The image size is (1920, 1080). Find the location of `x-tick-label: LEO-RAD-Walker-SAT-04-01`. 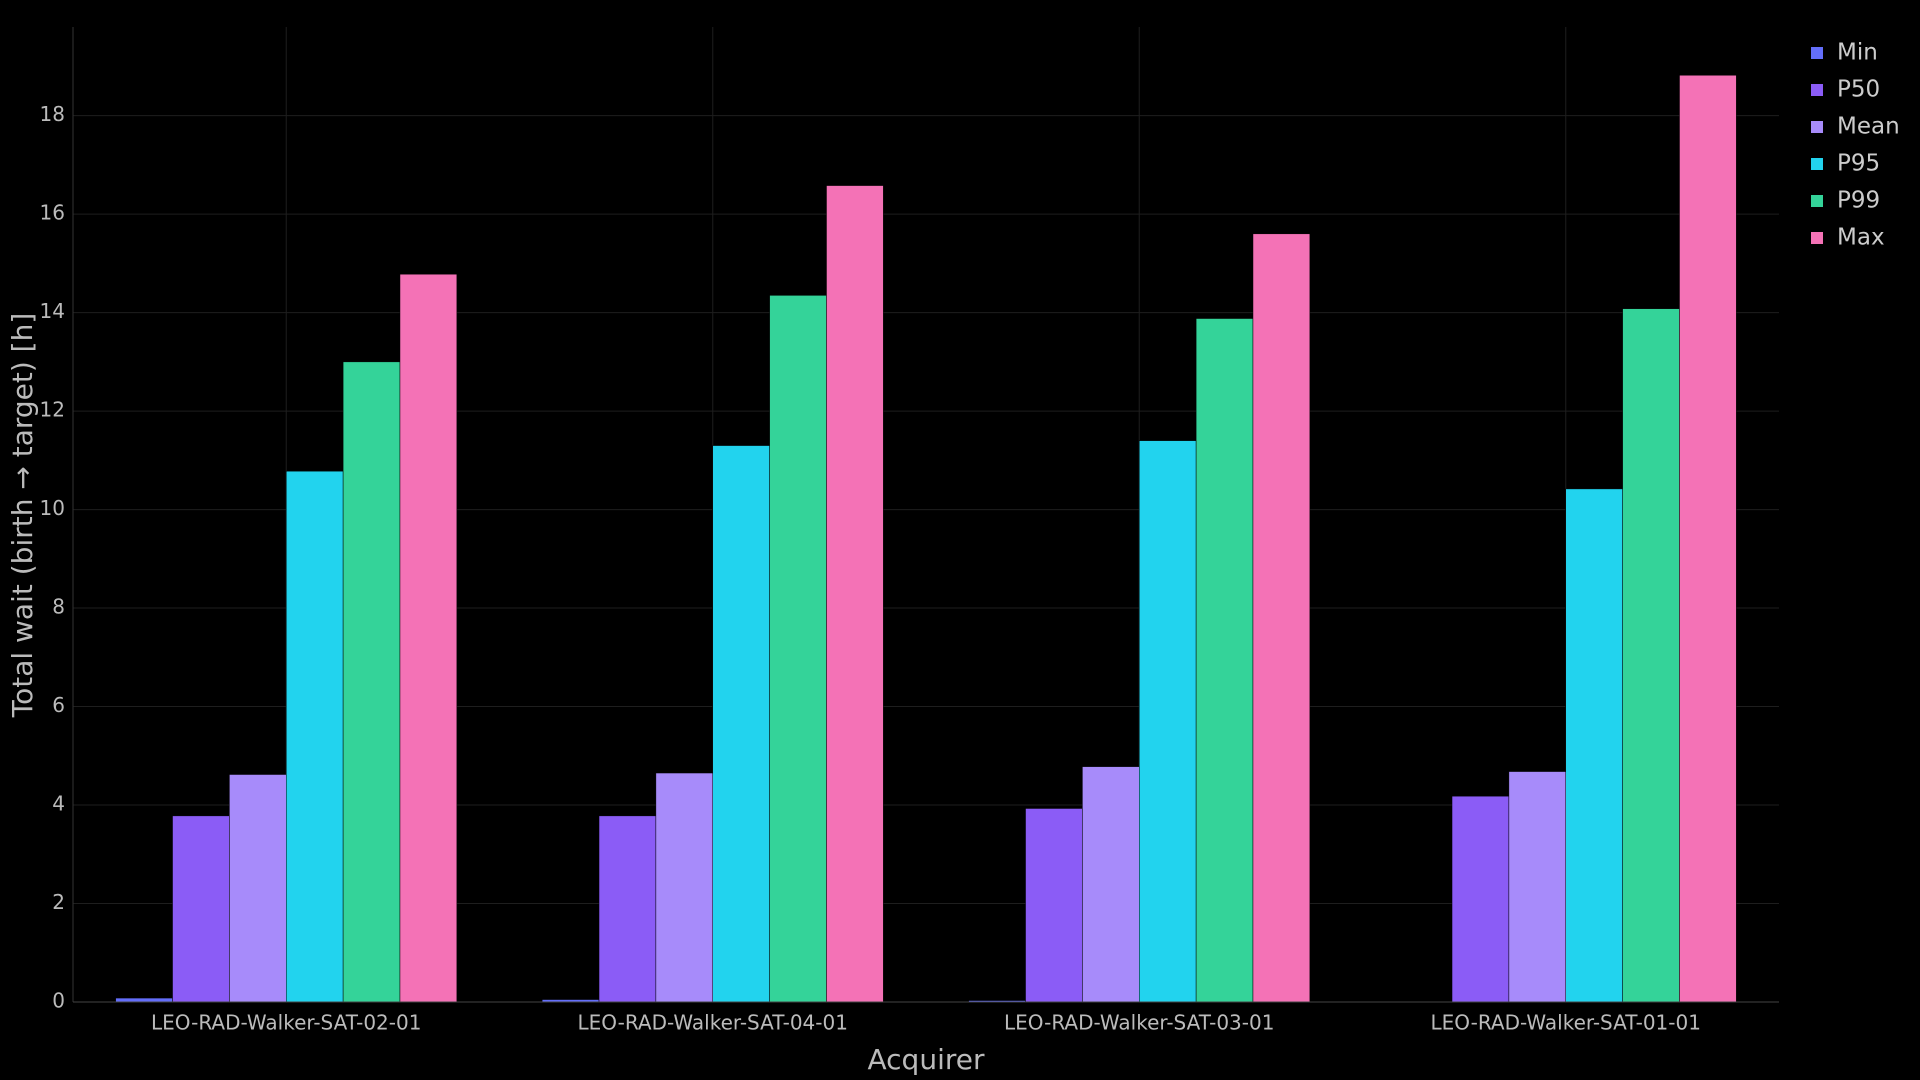

x-tick-label: LEO-RAD-Walker-SAT-04-01 is located at coordinates (713, 1023).